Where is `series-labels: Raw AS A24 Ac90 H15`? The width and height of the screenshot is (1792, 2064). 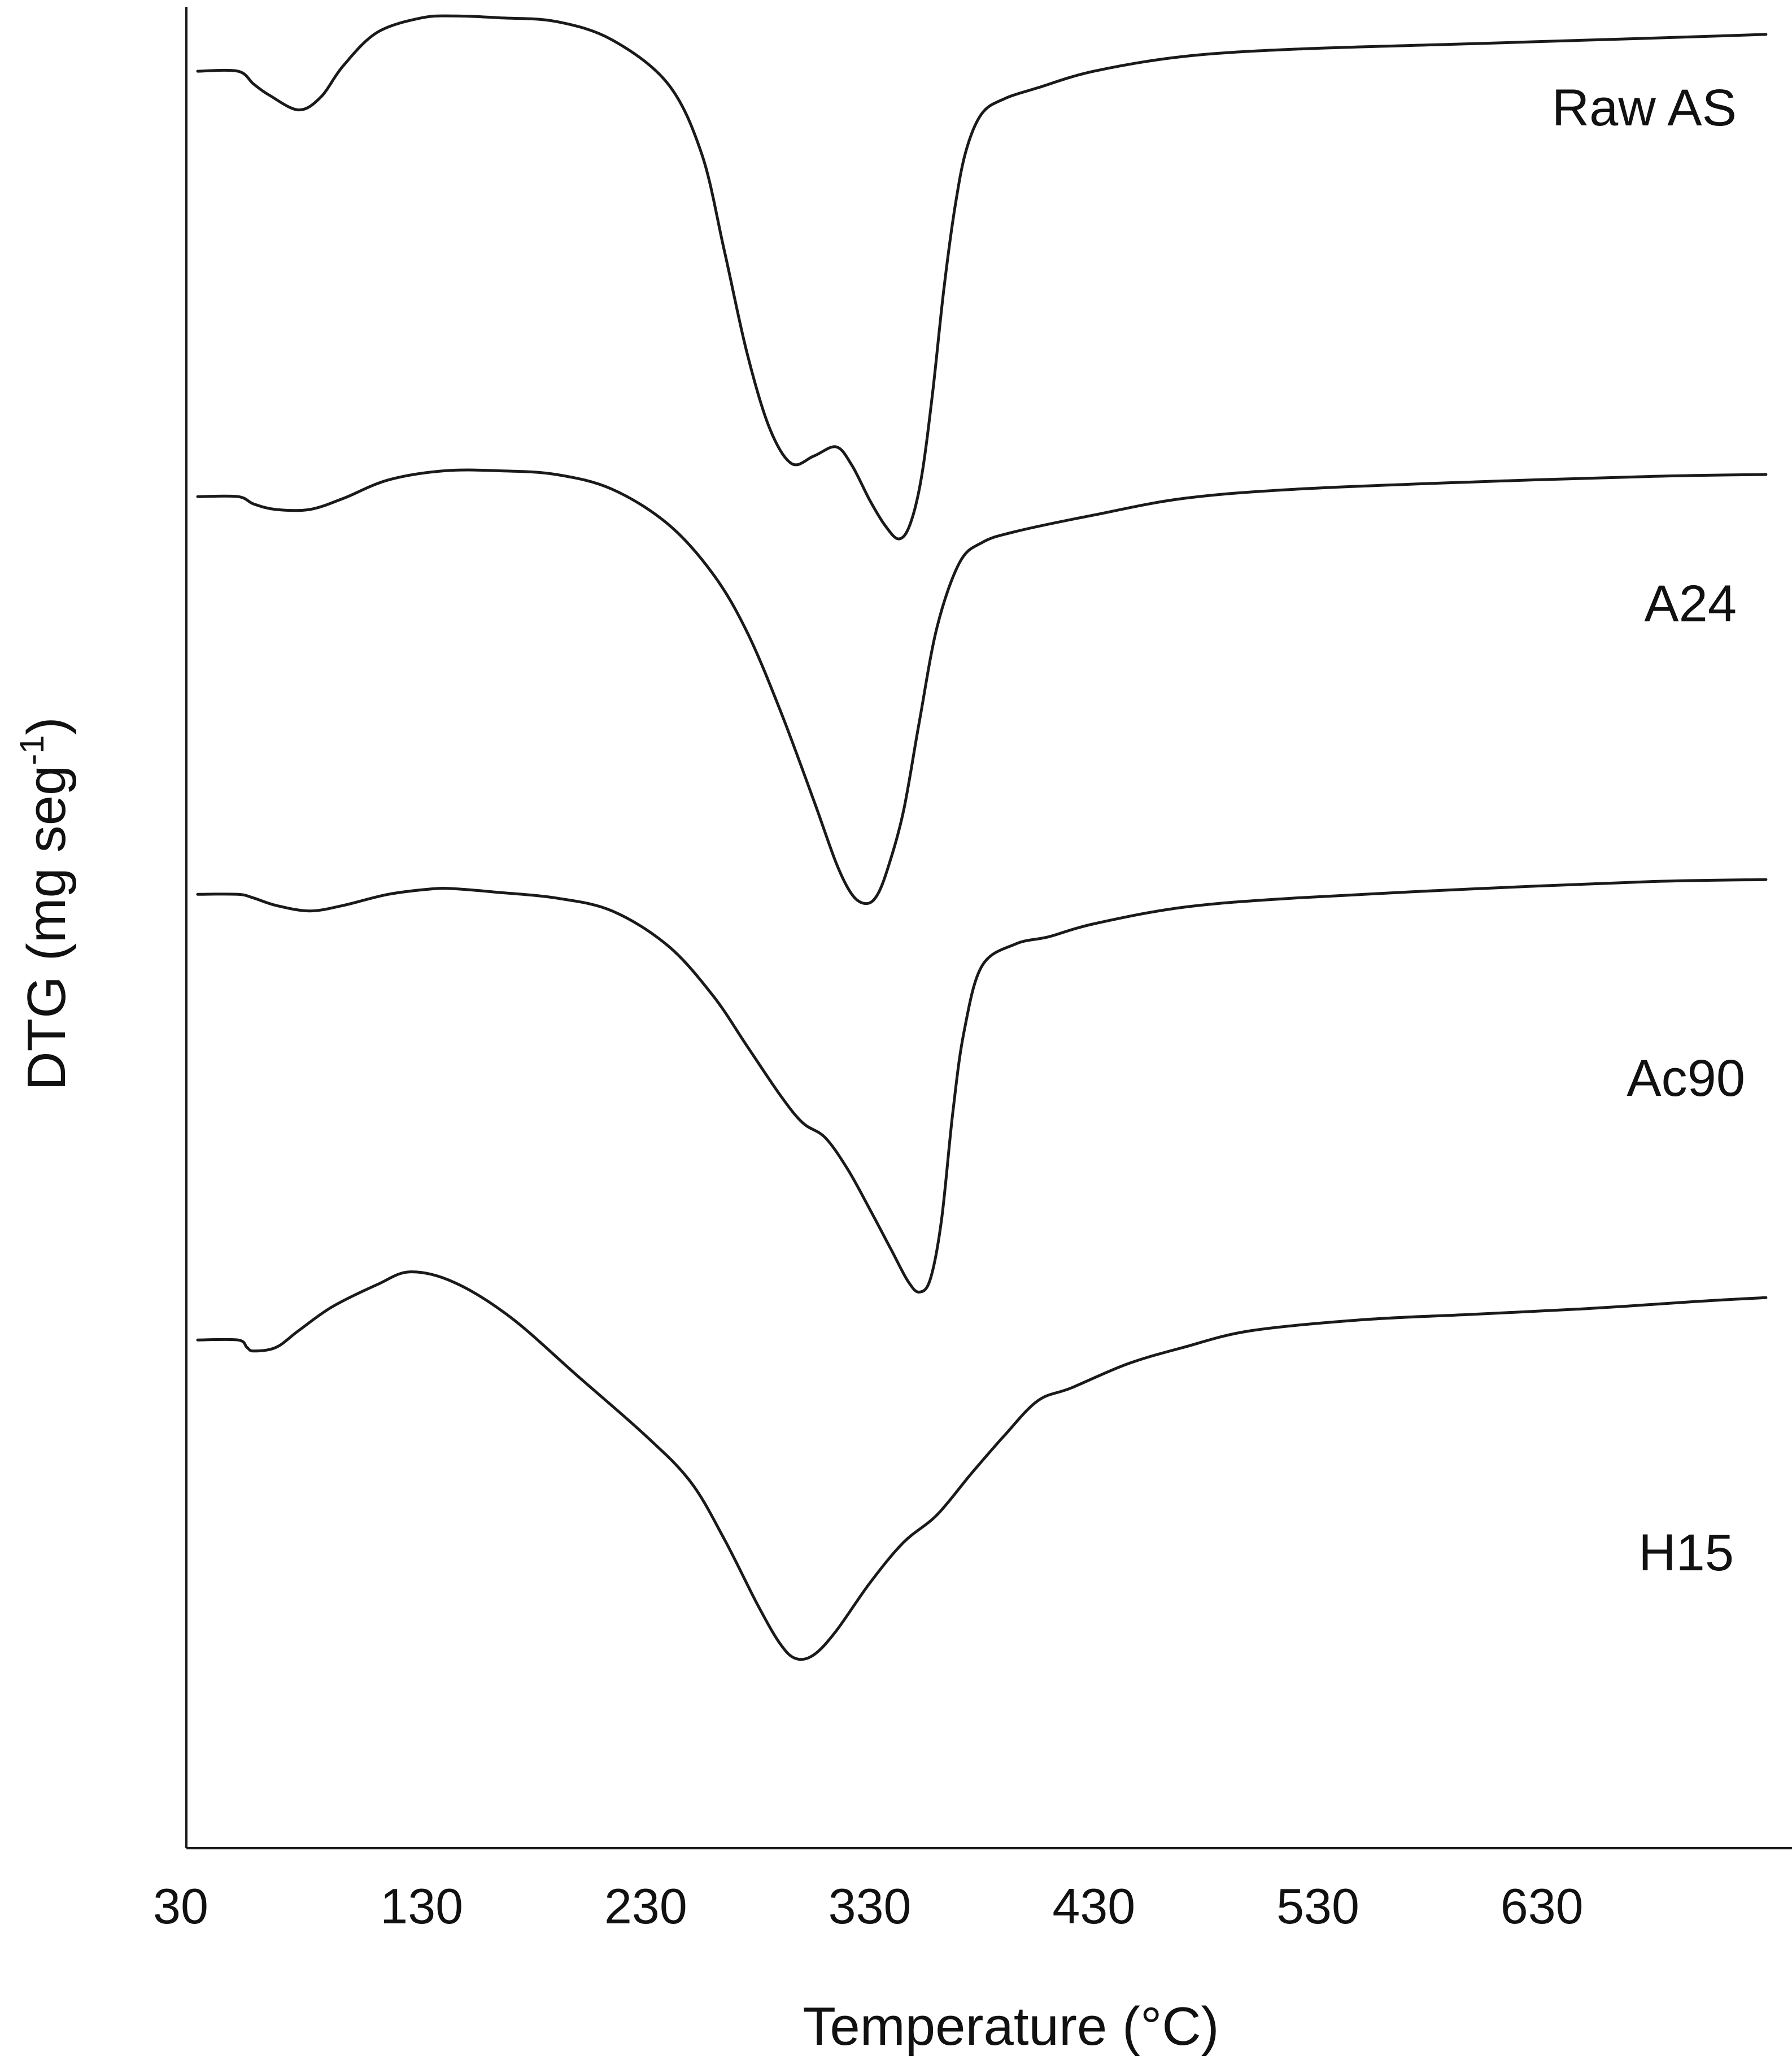
series-labels: Raw AS A24 Ac90 H15 is located at coordinates (1648, 830).